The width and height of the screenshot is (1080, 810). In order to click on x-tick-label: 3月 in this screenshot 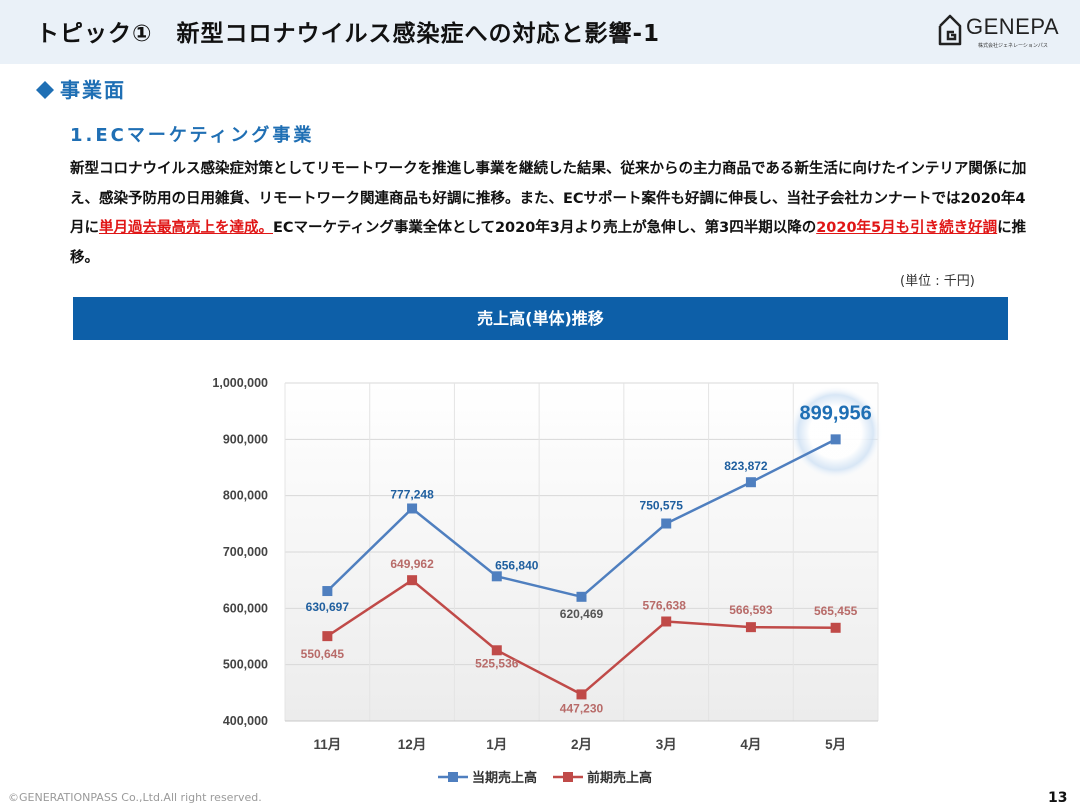, I will do `click(666, 744)`.